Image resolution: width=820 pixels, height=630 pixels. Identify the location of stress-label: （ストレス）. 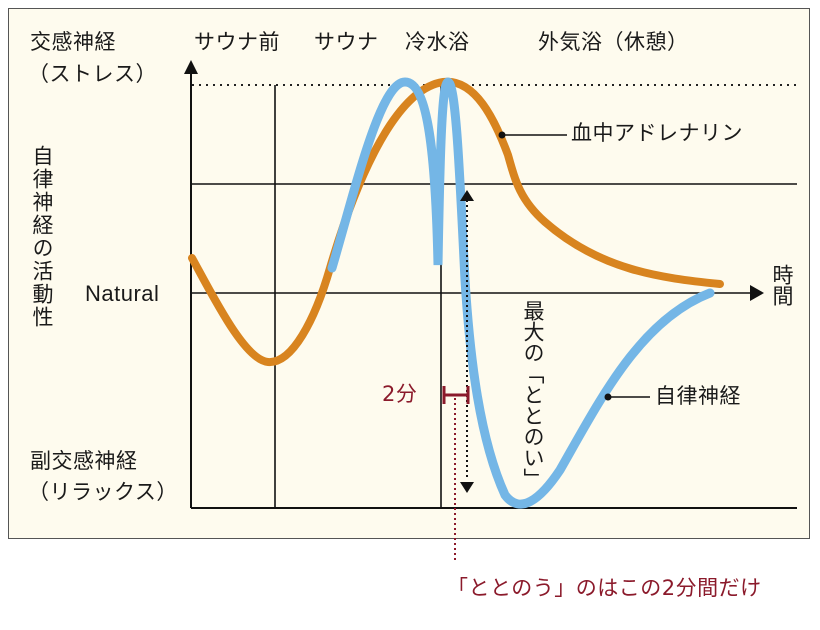
(92, 74).